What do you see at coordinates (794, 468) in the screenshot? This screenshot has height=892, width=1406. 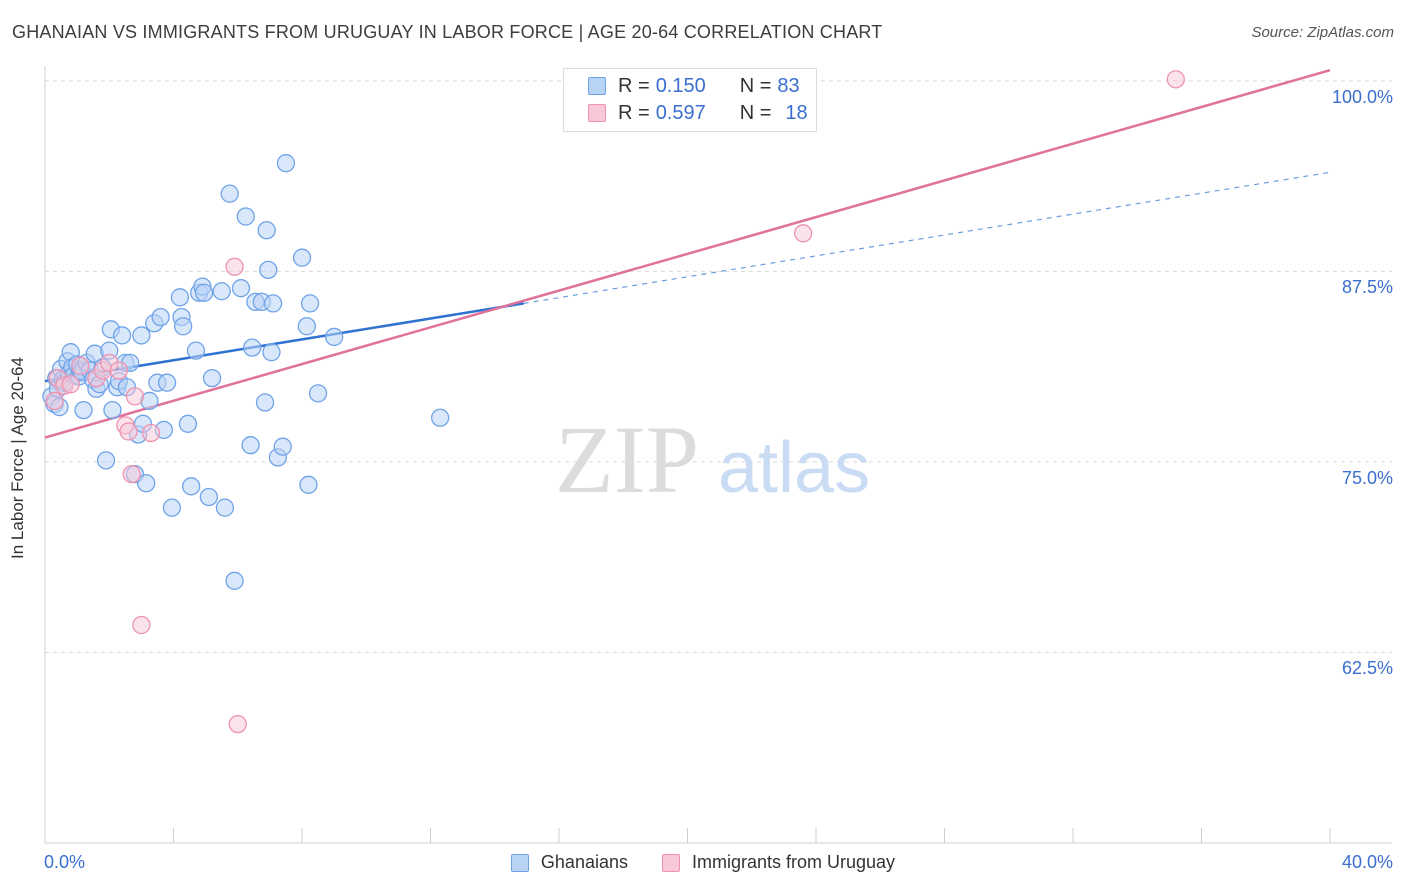 I see `watermark-atlas: atlas` at bounding box center [794, 468].